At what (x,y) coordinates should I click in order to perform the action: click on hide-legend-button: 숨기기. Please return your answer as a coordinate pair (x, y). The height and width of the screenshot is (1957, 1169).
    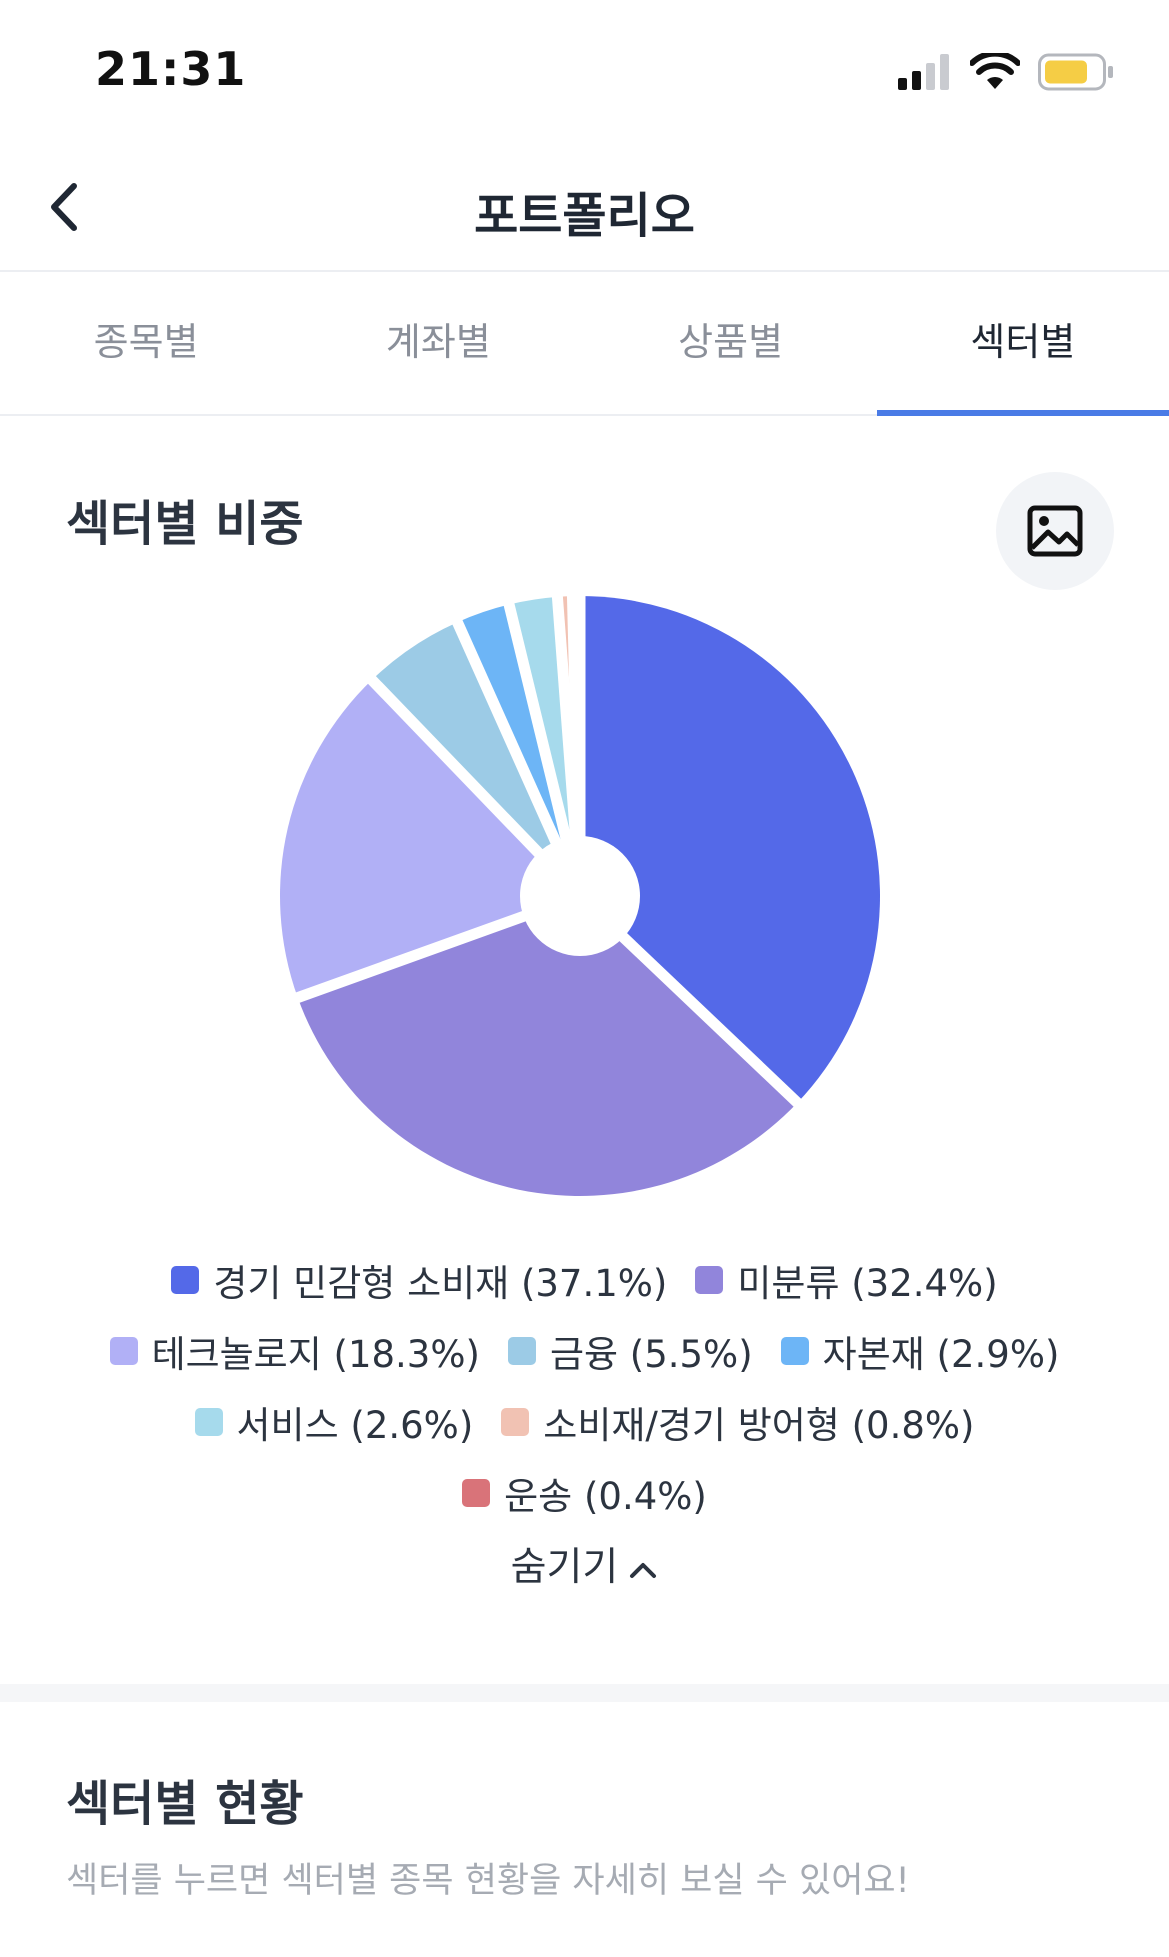
    Looking at the image, I should click on (584, 1564).